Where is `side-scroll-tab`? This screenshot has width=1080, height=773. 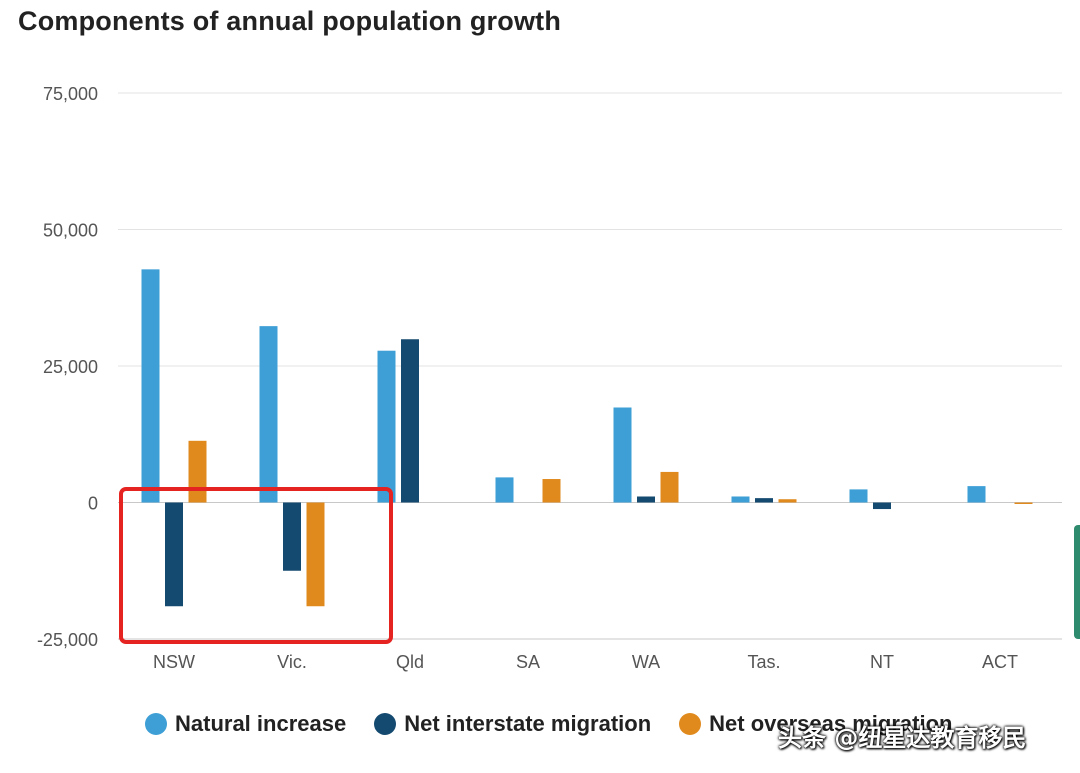
side-scroll-tab is located at coordinates (1077, 582).